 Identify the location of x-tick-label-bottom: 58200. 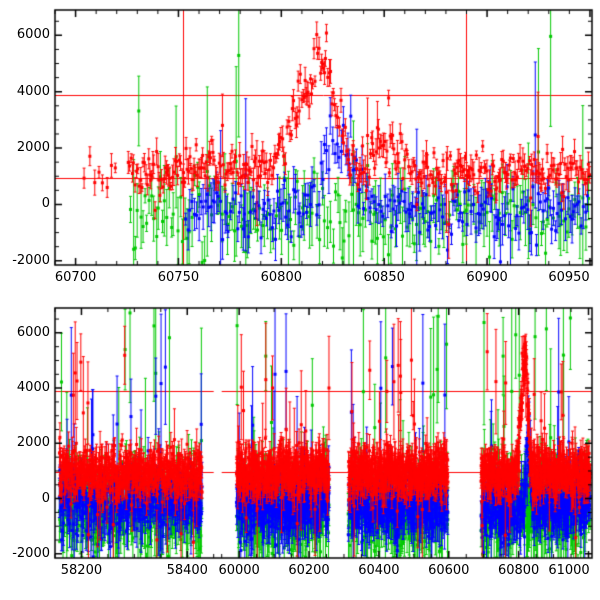
(81, 570).